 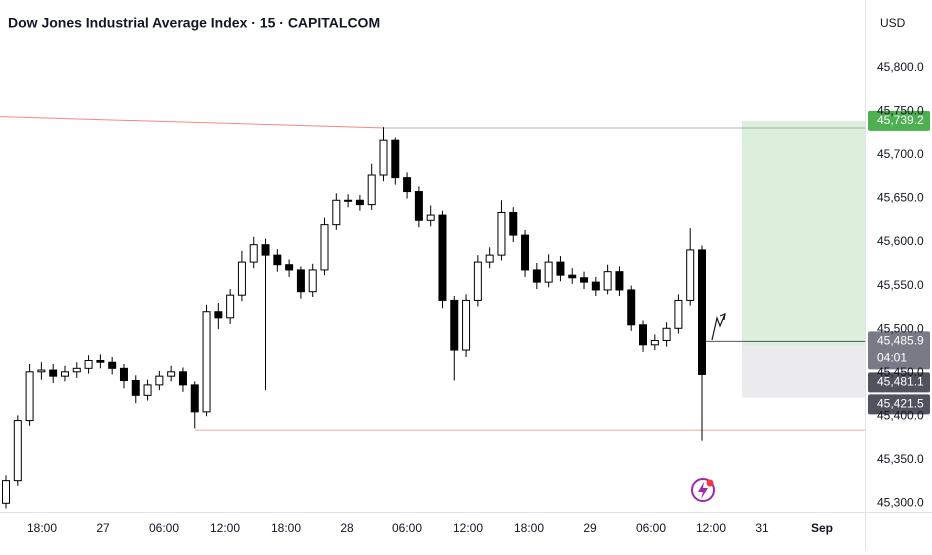 What do you see at coordinates (900, 328) in the screenshot?
I see `y-tick-label: 45,500.0` at bounding box center [900, 328].